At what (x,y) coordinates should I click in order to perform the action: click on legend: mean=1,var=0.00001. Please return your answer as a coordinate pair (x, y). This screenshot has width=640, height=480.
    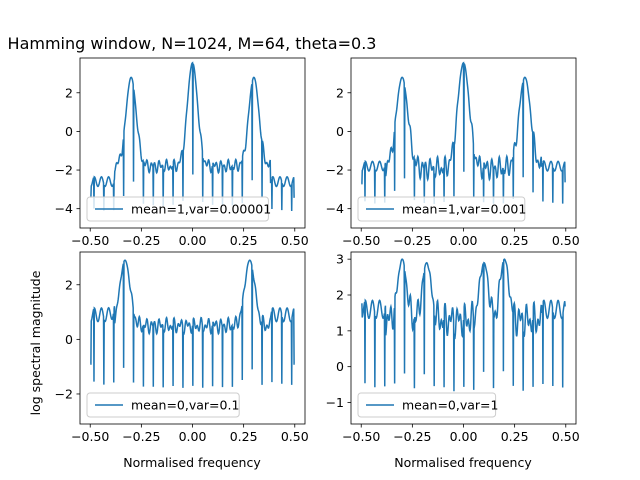
    Looking at the image, I should click on (178, 209).